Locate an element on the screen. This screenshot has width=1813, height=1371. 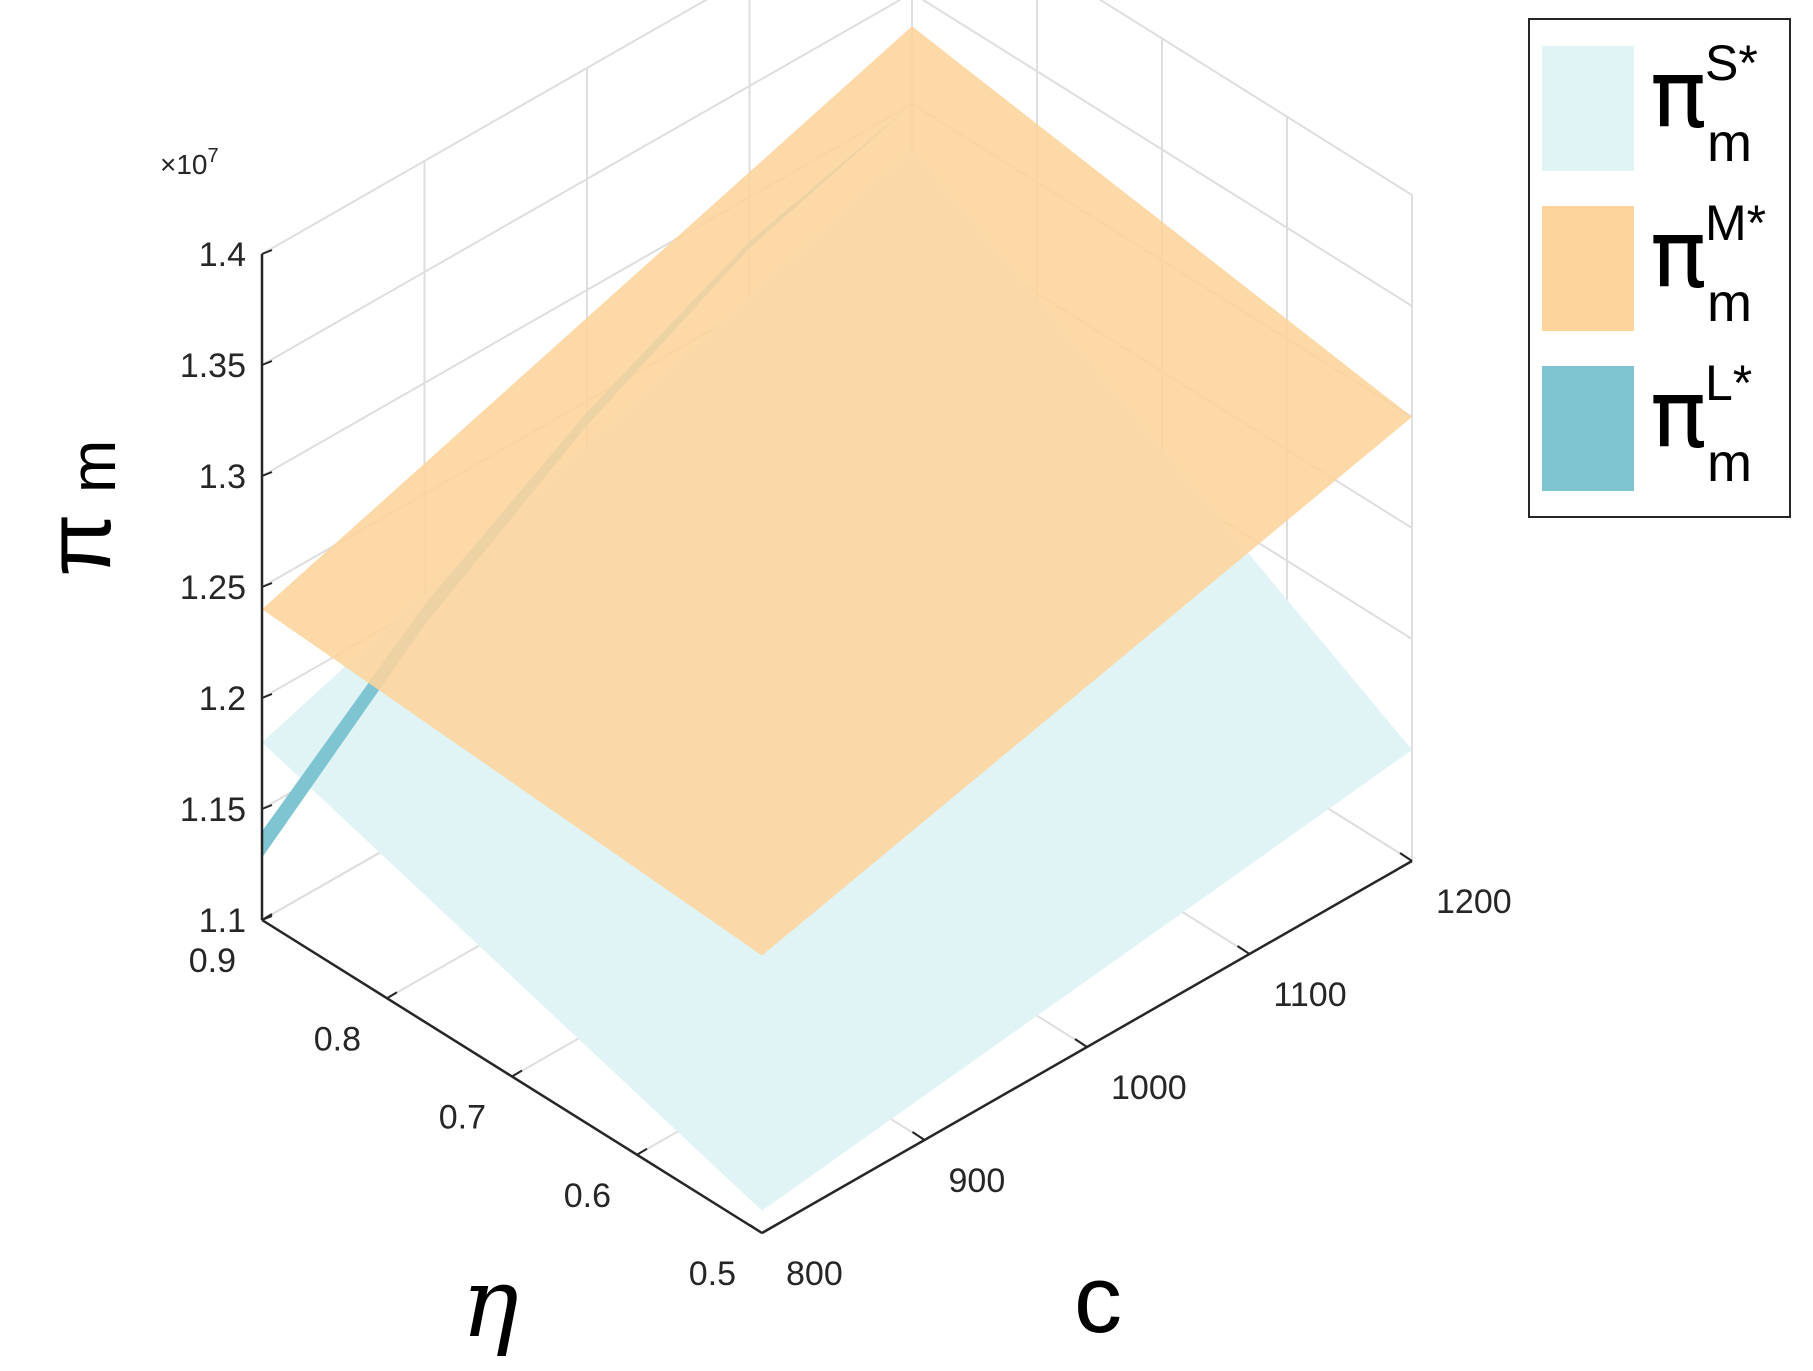
z-tick-label: 1.25 is located at coordinates (213, 588).